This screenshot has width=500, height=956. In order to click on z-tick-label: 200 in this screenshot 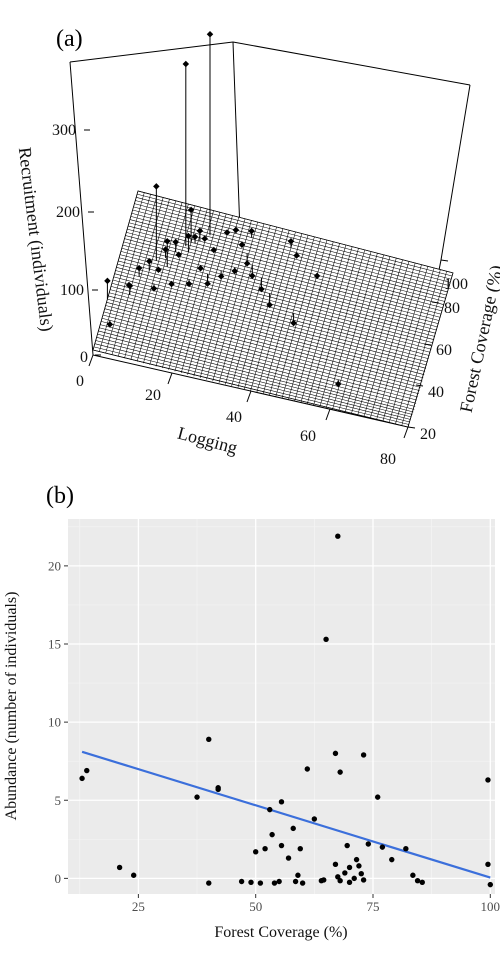, I will do `click(68, 212)`.